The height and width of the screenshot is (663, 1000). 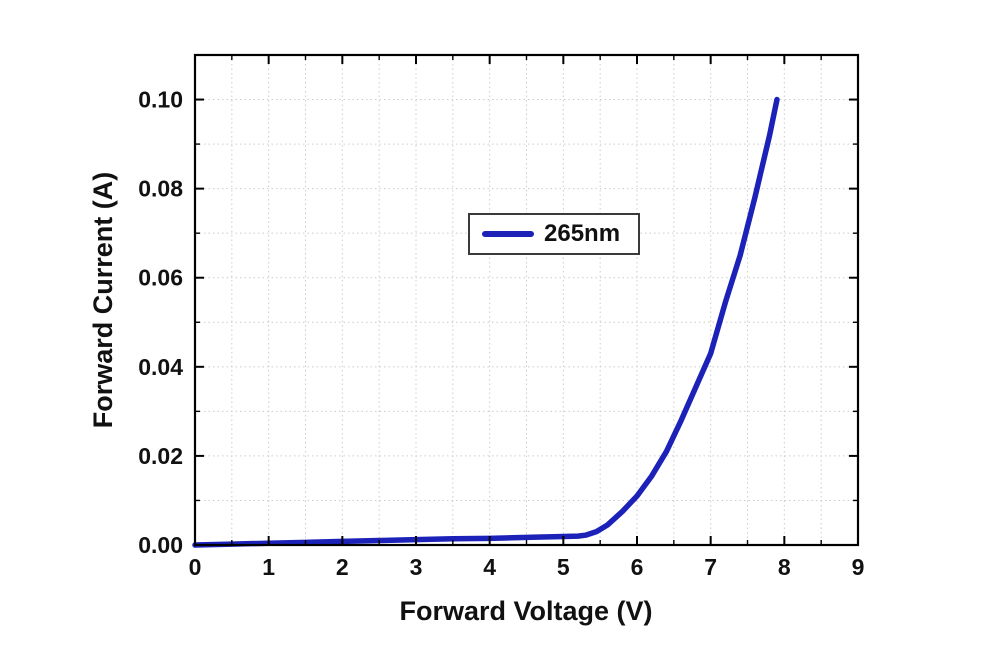 I want to click on legend: 265nm, so click(x=554, y=234).